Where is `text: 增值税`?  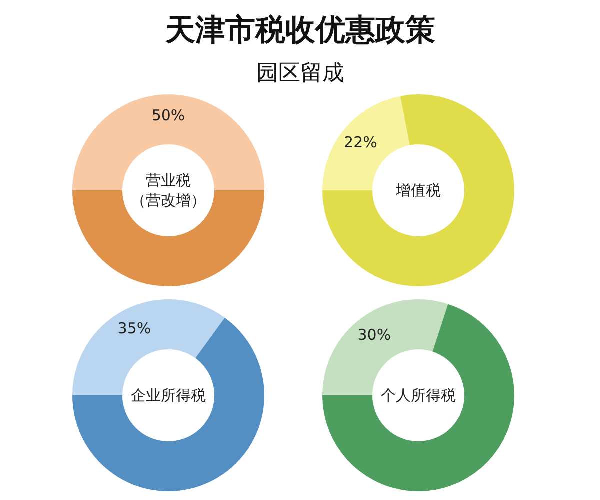 text: 增值税 is located at coordinates (418, 191).